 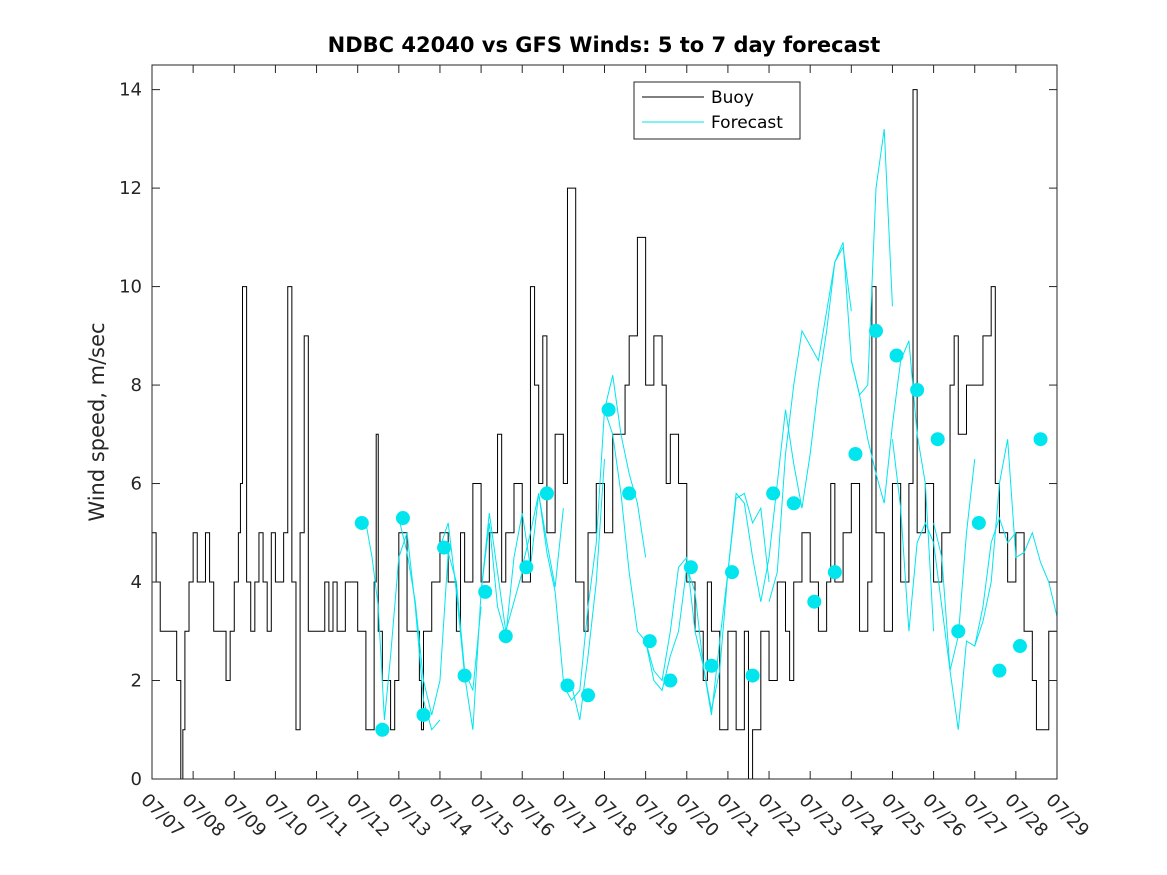 What do you see at coordinates (162, 816) in the screenshot?
I see `x-tick-label: 07/07` at bounding box center [162, 816].